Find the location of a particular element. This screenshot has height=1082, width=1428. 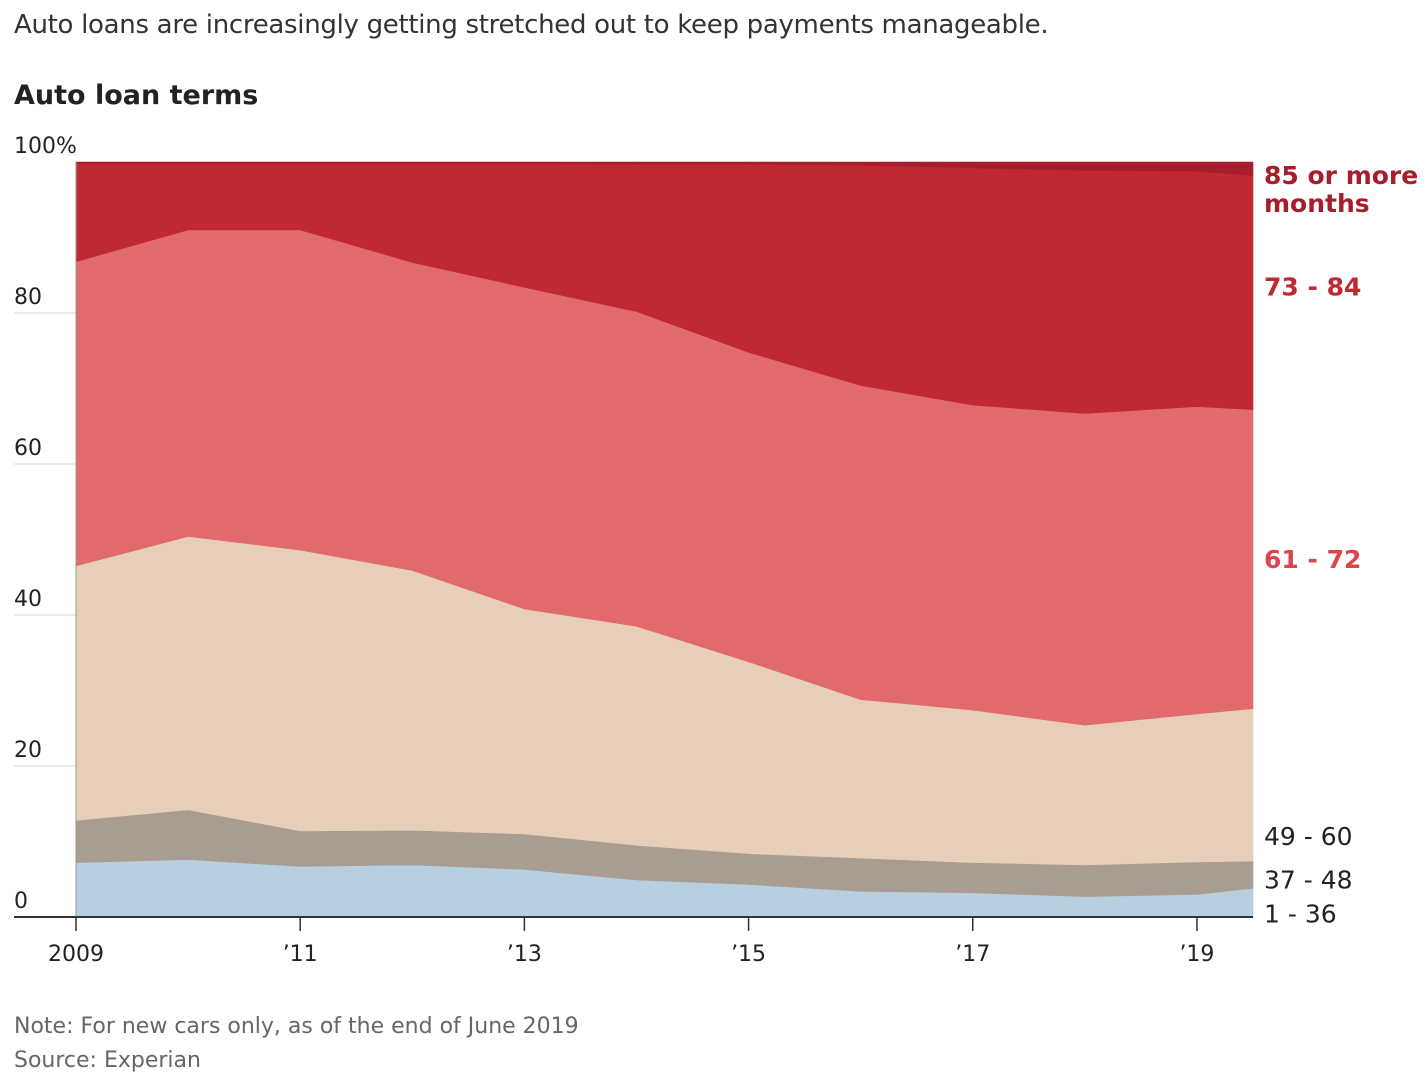

x-tick-label: ’19 is located at coordinates (1196, 954).